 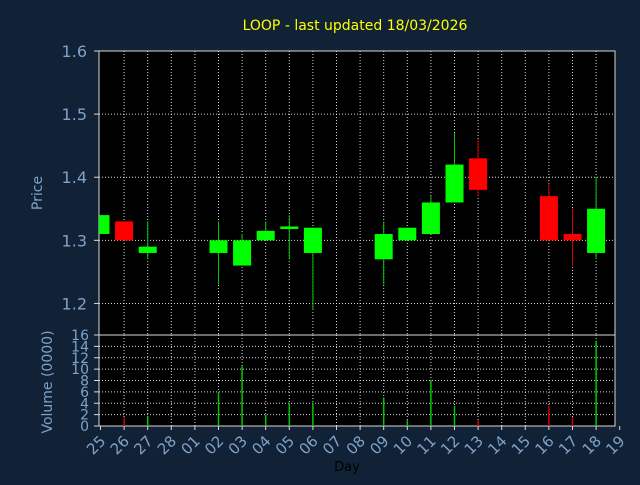 What do you see at coordinates (84, 427) in the screenshot?
I see `volume-tick-label: 0` at bounding box center [84, 427].